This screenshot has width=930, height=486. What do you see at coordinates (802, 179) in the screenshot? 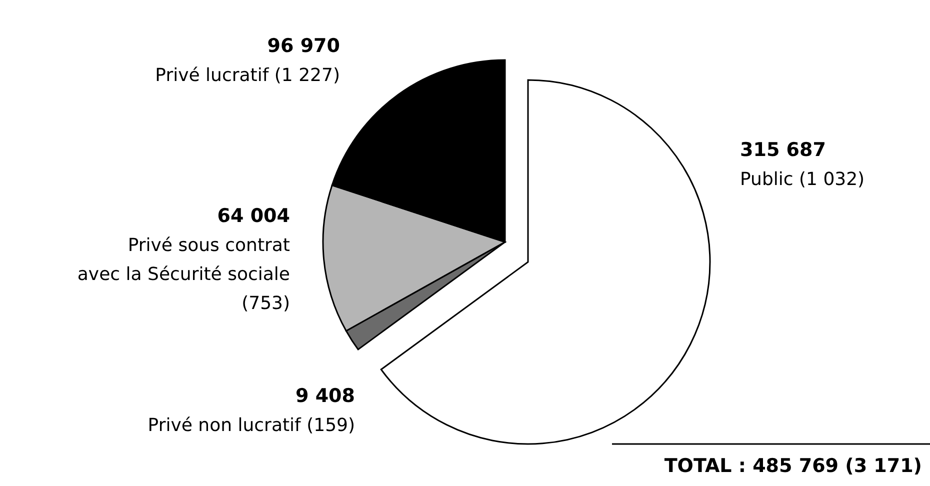
I see `slice-label: Public (1 032)` at bounding box center [802, 179].